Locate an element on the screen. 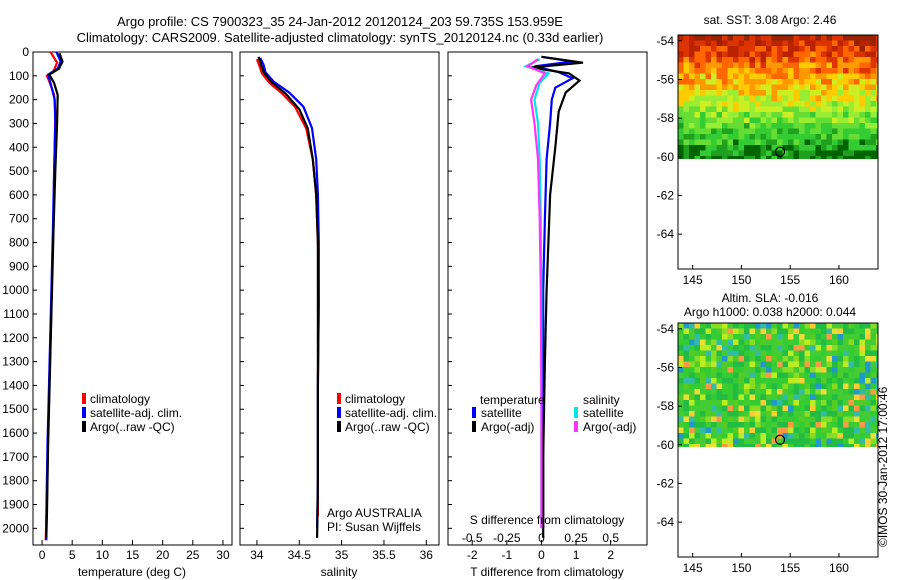  y-tick-label: 1000 is located at coordinates (15, 290).